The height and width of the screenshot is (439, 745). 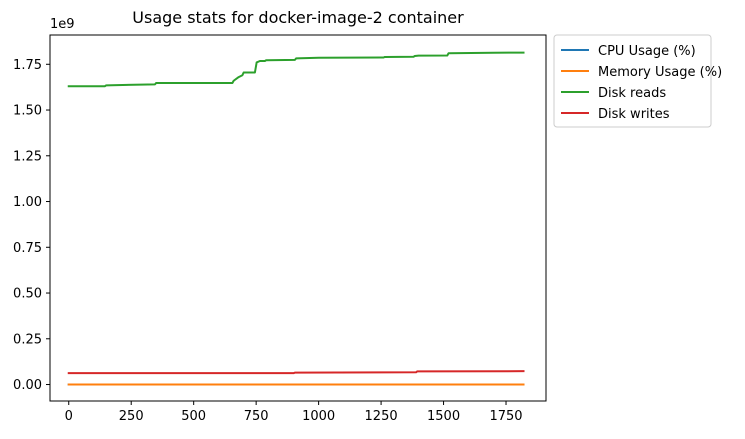 What do you see at coordinates (193, 416) in the screenshot?
I see `x-tick-label: 500` at bounding box center [193, 416].